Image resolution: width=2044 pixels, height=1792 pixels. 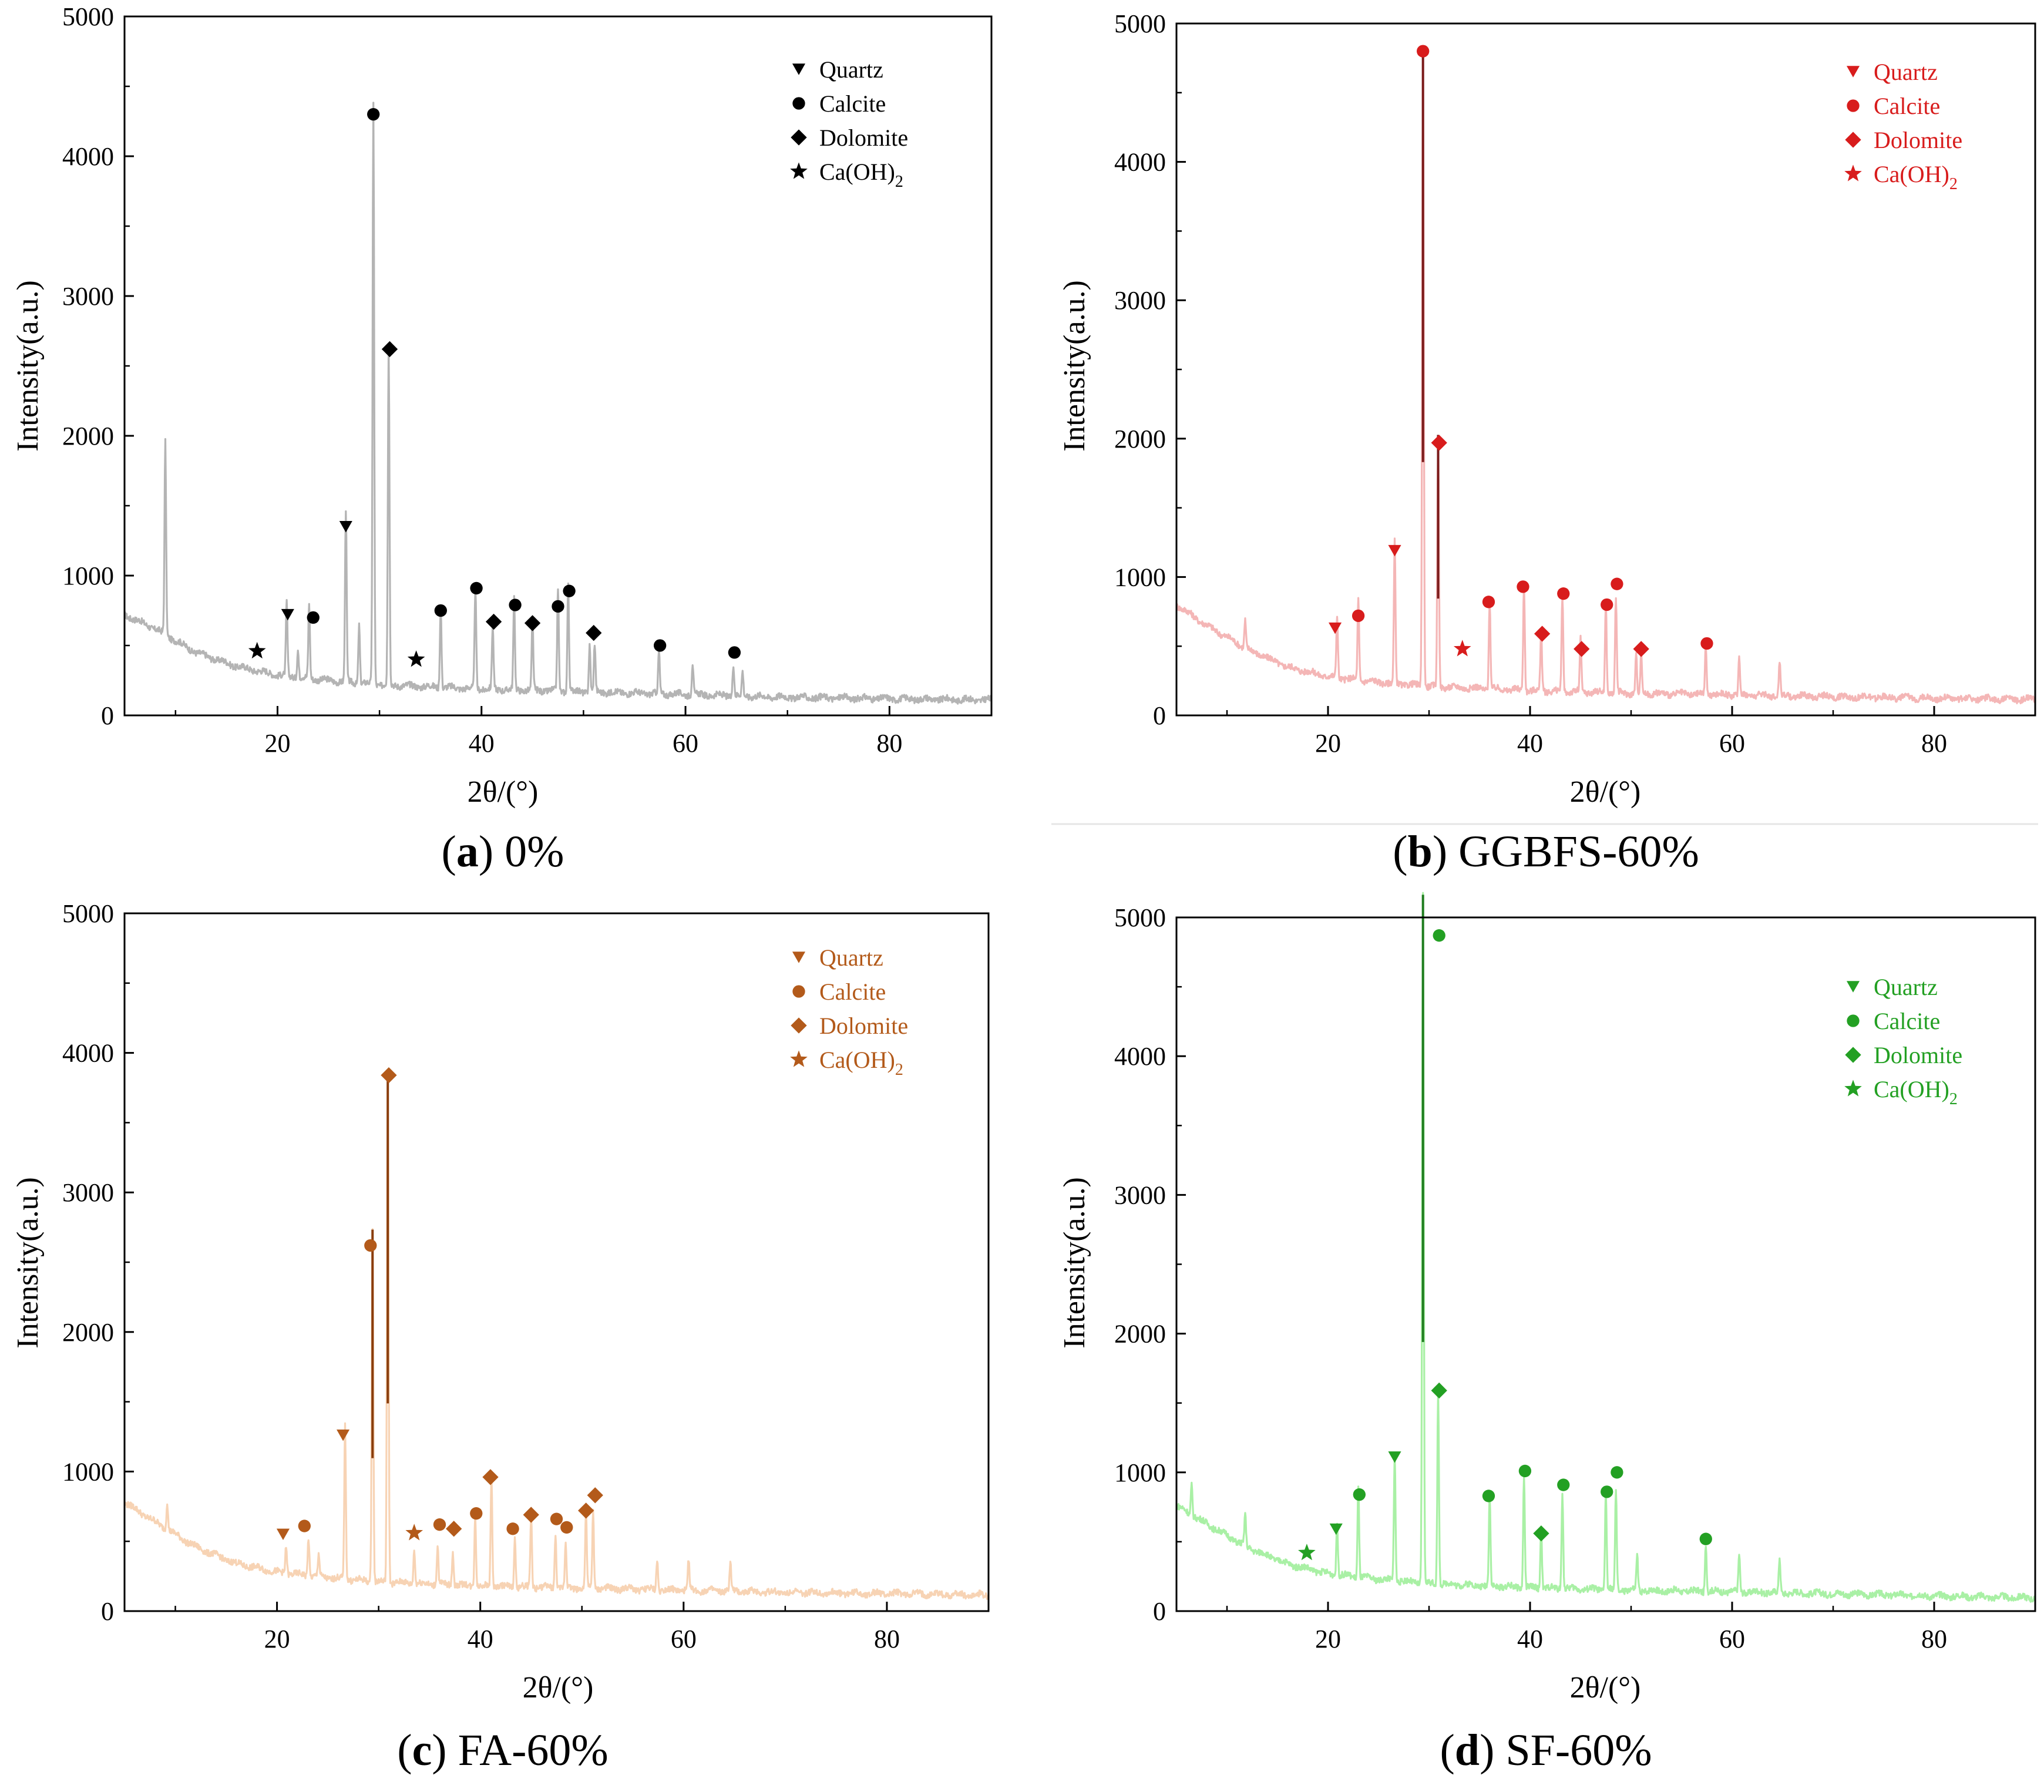 I want to click on y-tick-label: 4000, so click(x=88, y=1053).